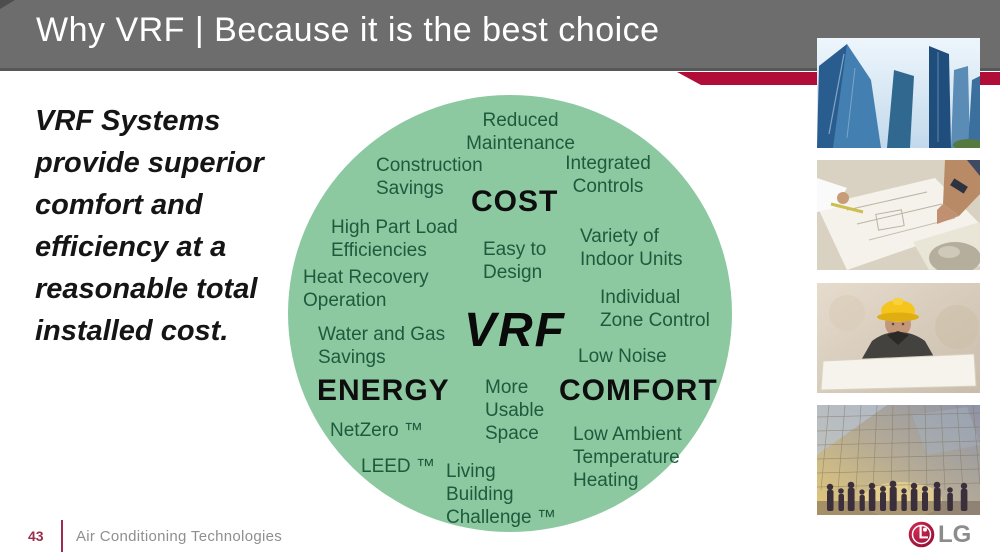  Describe the element at coordinates (627, 457) in the screenshot. I see `benefit-low-ambient: Low Ambient Temperature Heating` at that location.